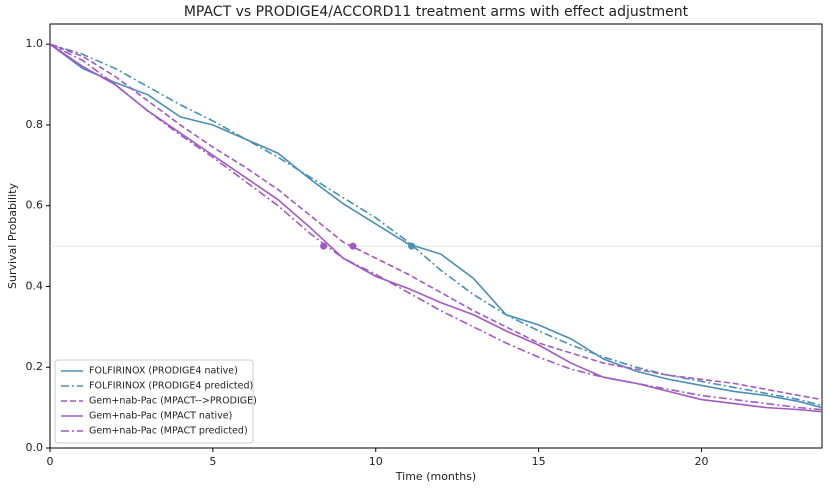 The height and width of the screenshot is (489, 829). I want to click on y-tick-label: 0.4, so click(35, 285).